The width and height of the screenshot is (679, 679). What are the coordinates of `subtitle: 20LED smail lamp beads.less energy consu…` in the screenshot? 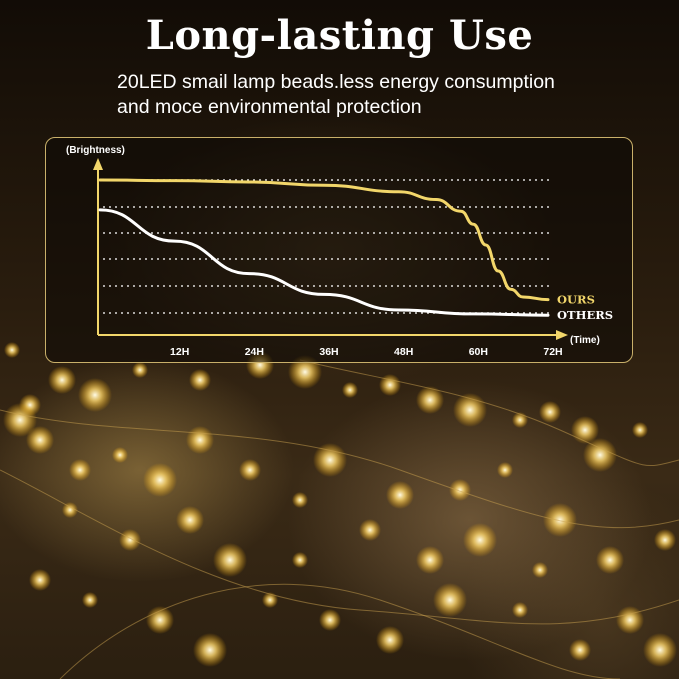 It's located at (377, 95).